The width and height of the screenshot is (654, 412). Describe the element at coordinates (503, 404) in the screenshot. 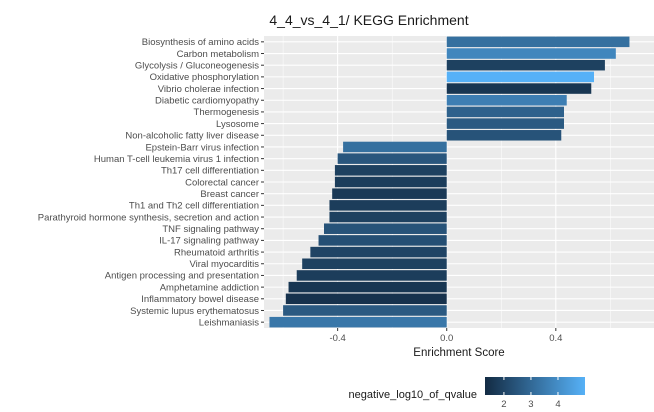

I see `legend-tick-label: 2` at that location.